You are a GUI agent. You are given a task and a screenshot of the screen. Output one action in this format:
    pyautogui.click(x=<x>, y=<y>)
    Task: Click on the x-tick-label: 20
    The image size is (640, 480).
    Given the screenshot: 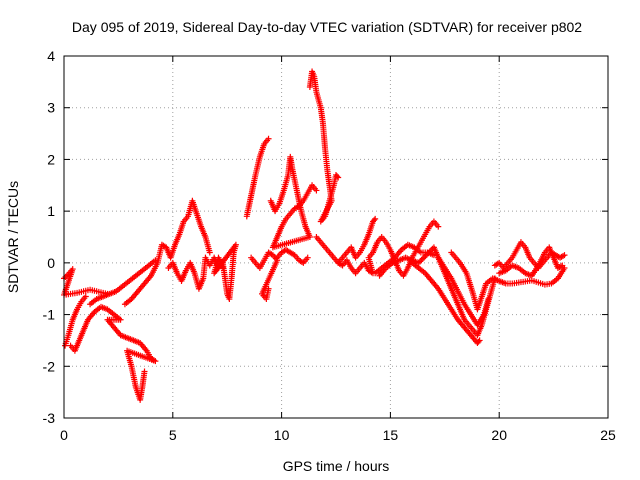 What is the action you would take?
    pyautogui.click(x=499, y=435)
    